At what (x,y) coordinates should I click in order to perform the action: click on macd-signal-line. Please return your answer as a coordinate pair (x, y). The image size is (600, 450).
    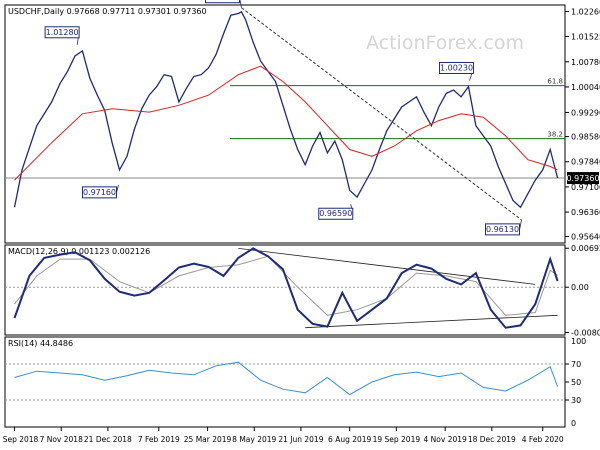
    Looking at the image, I should click on (286, 285).